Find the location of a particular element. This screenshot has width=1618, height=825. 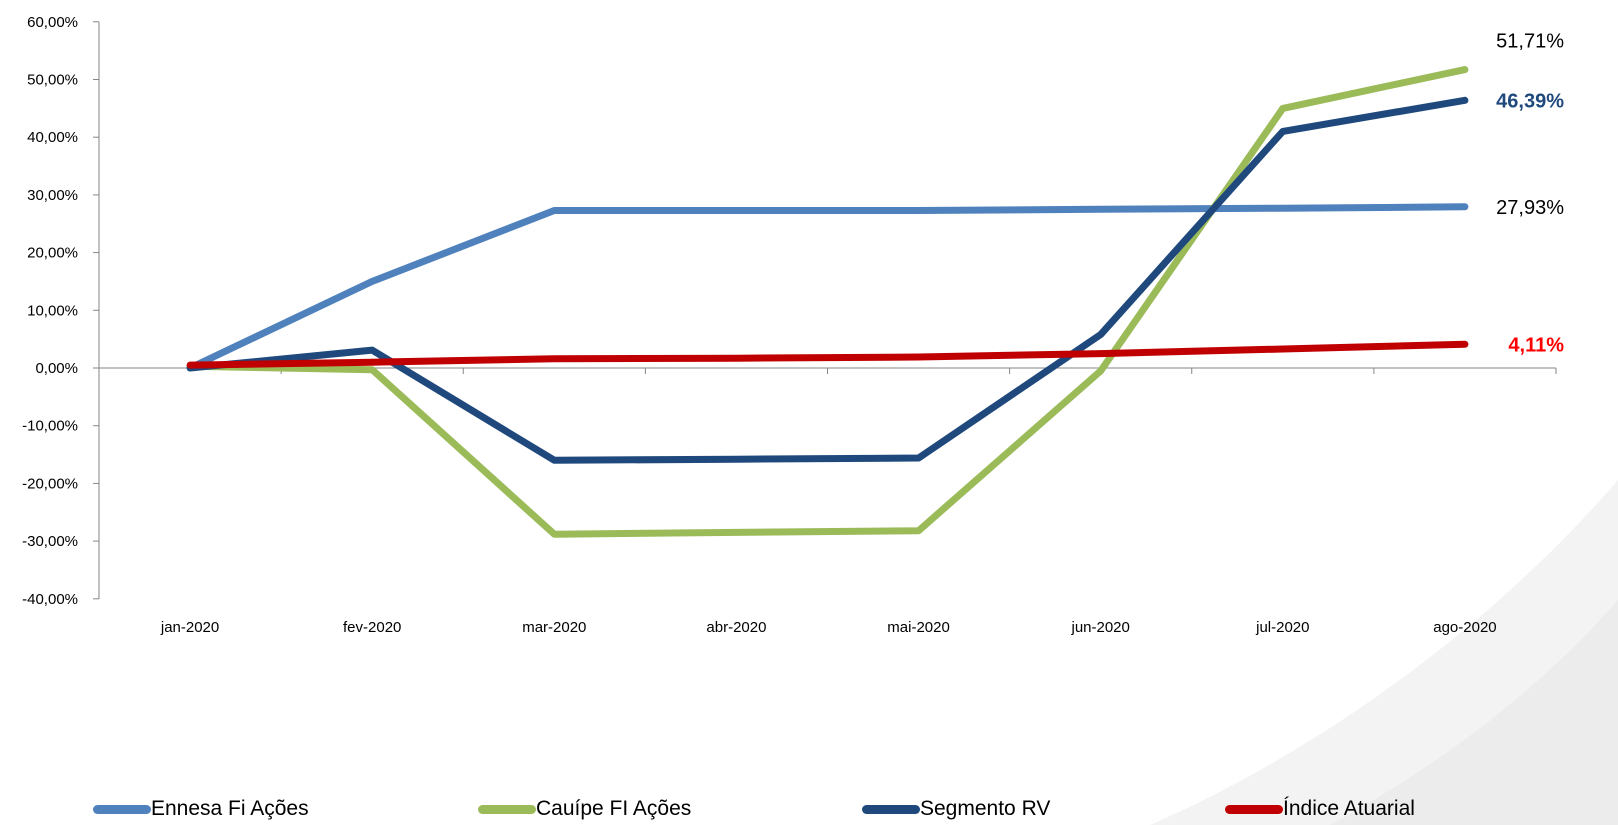

y-tick-label: 50,00% is located at coordinates (52, 80).